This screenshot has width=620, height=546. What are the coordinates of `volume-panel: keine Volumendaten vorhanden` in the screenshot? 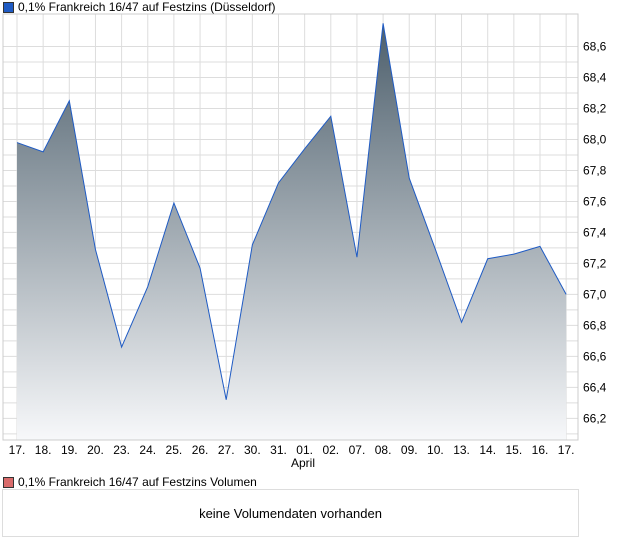 It's located at (290, 513).